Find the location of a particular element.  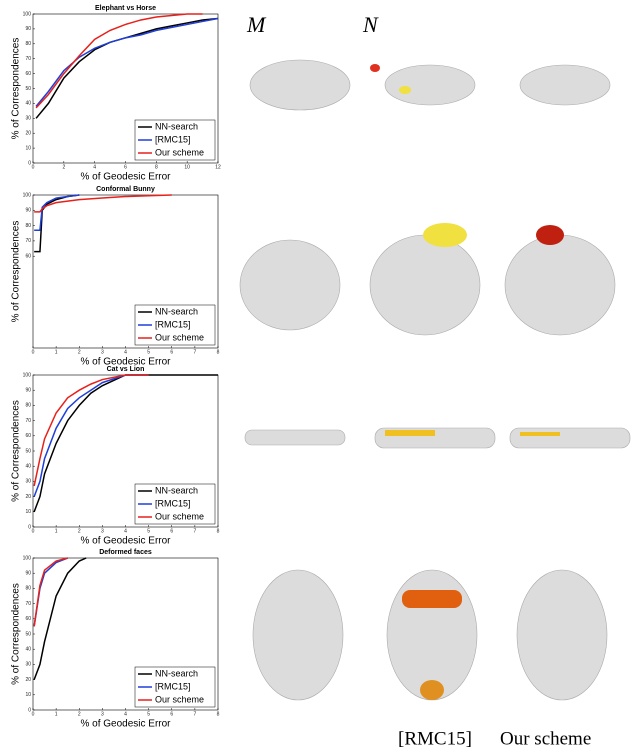

x-tick-label: 12 is located at coordinates (218, 167).